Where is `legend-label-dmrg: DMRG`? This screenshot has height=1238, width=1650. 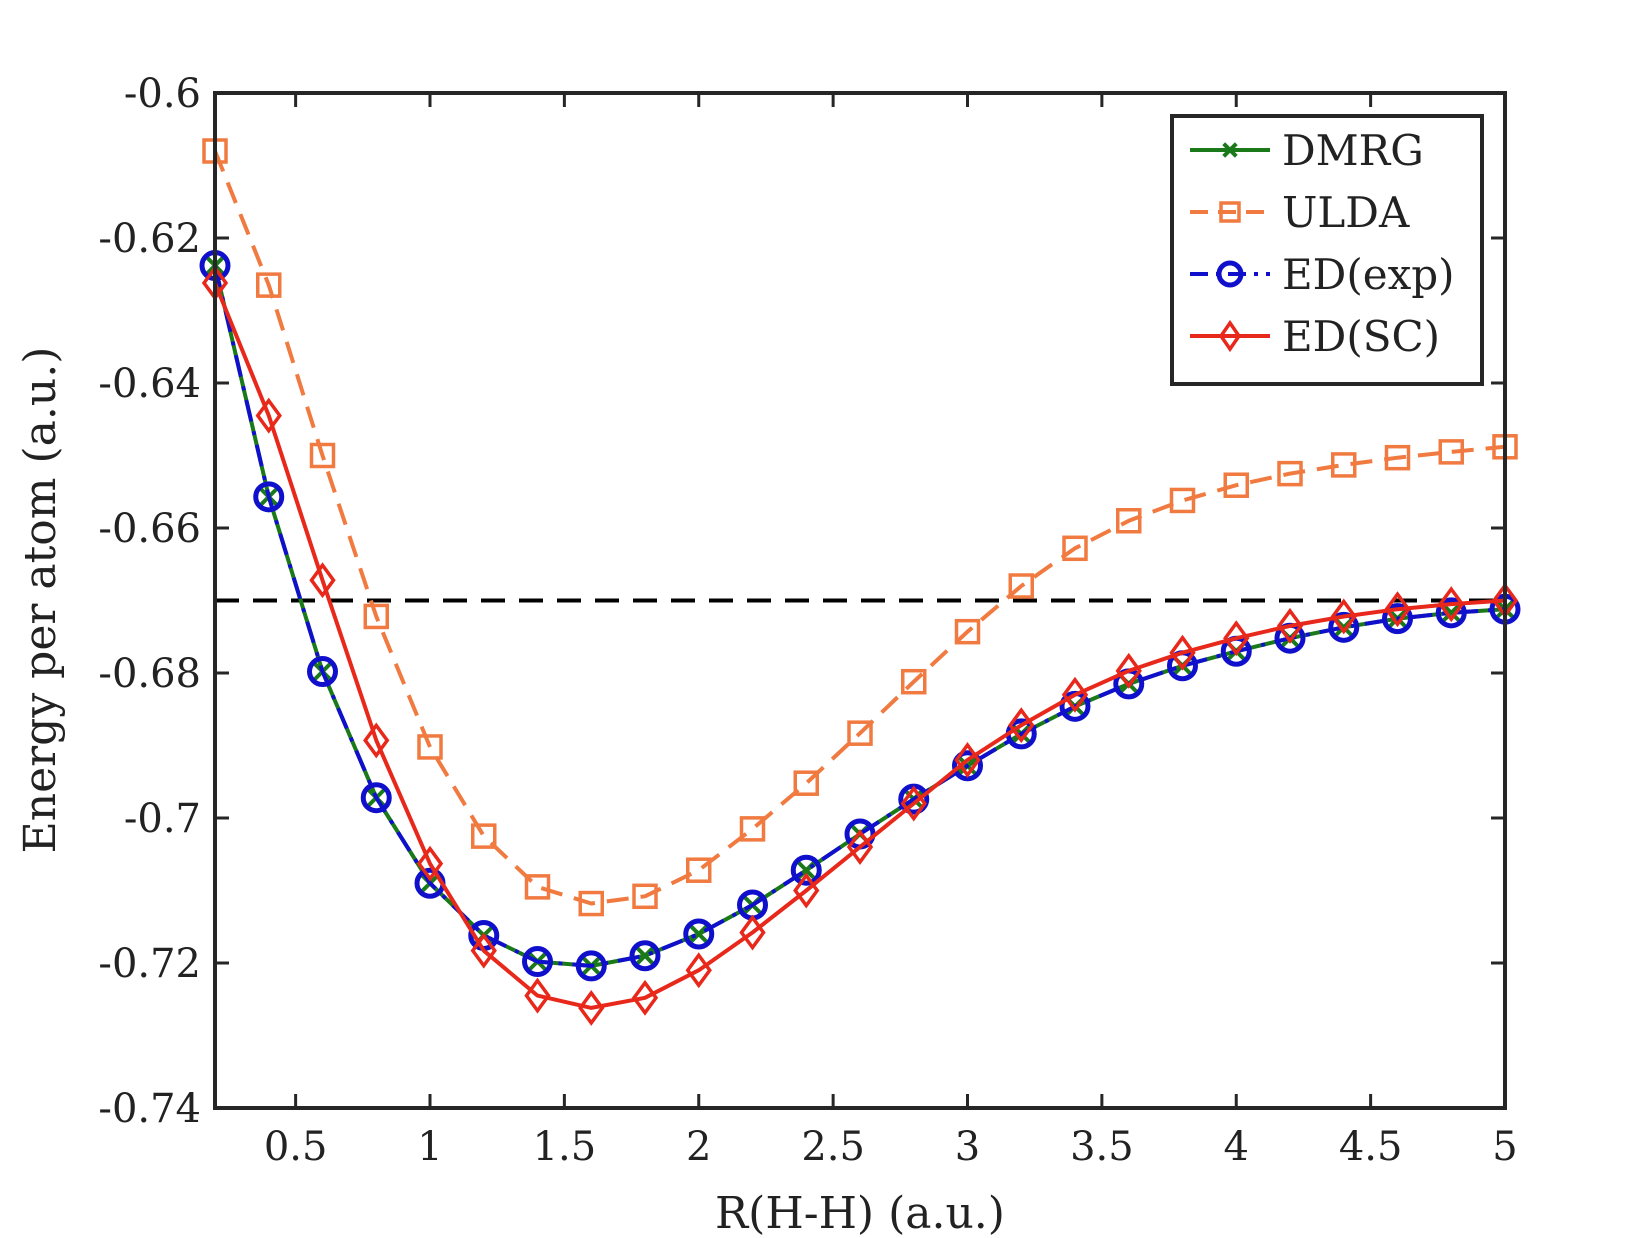
legend-label-dmrg: DMRG is located at coordinates (1353, 150).